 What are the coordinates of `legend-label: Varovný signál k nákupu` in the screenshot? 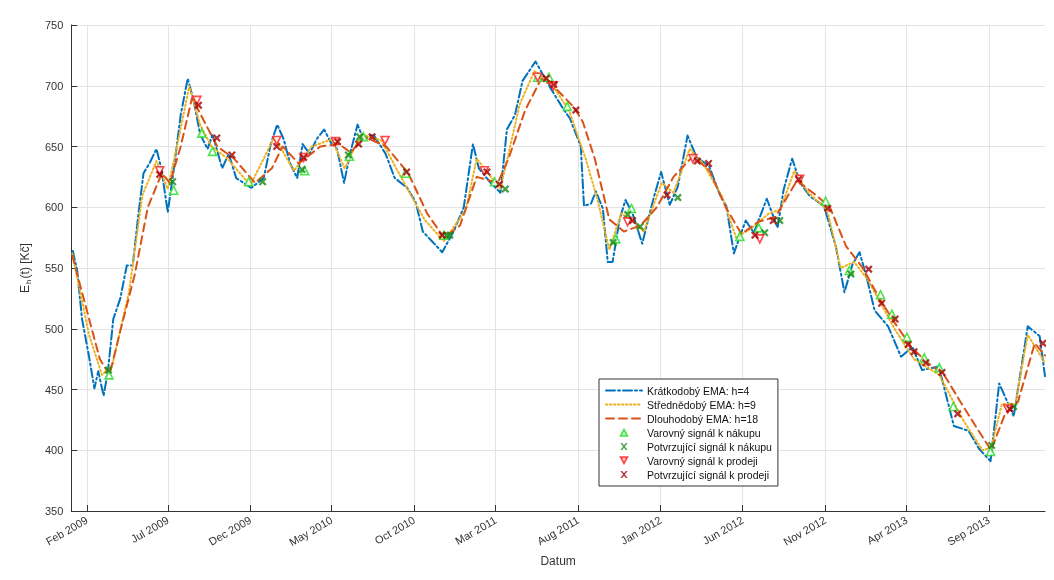 It's located at (704, 432).